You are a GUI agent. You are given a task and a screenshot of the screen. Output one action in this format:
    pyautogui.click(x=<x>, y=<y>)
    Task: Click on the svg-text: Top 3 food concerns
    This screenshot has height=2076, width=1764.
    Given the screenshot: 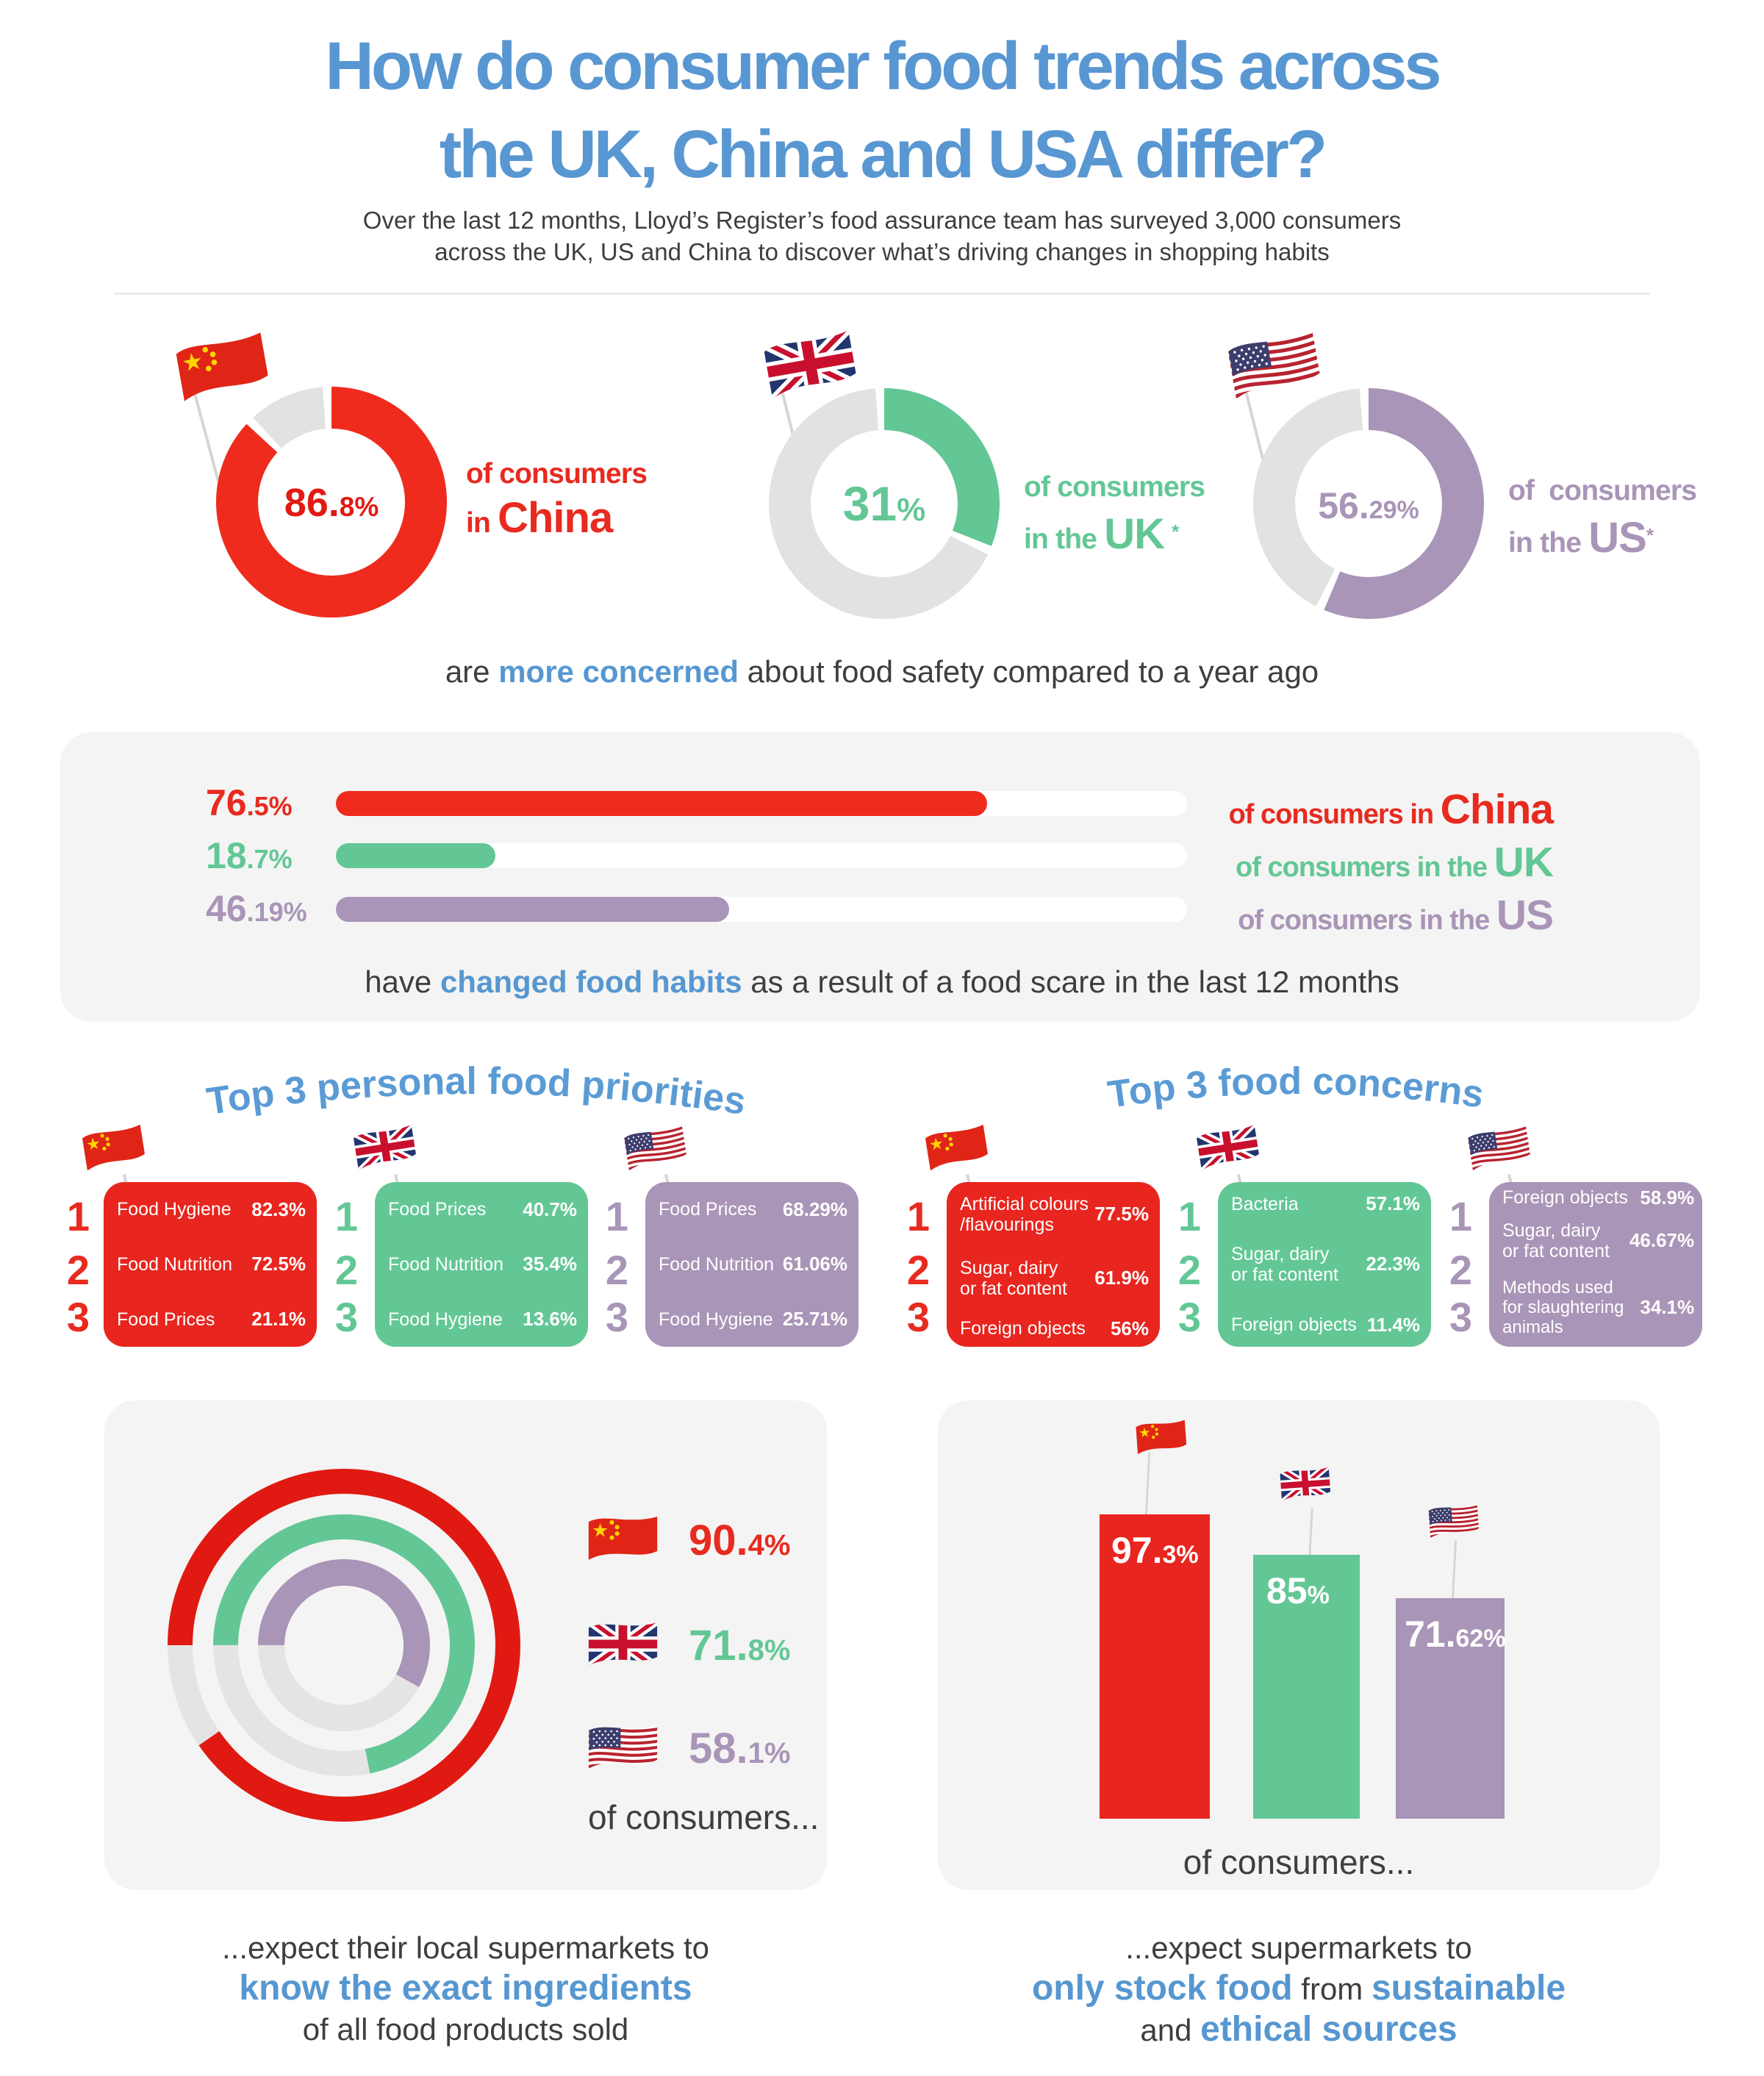 What is the action you would take?
    pyautogui.click(x=1296, y=1088)
    